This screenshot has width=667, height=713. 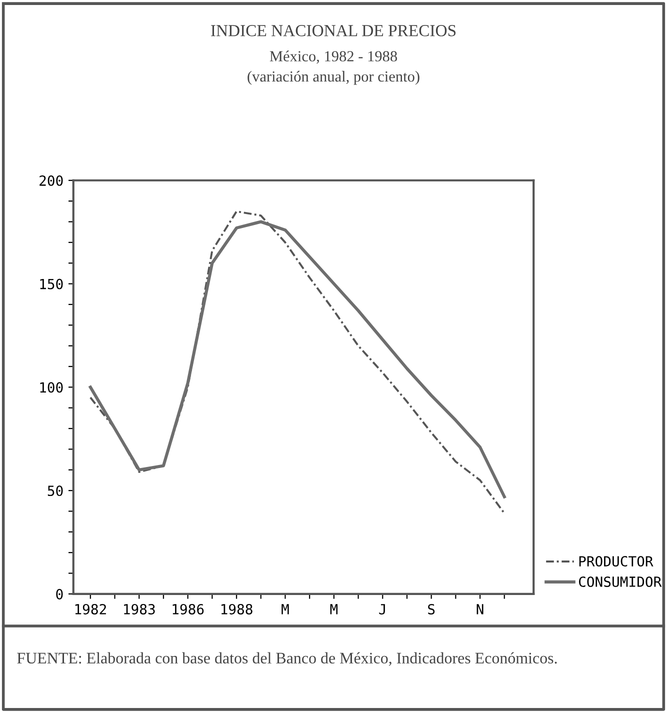 I want to click on source-note: FUENTE: Elaborada con base datos del Banco de México, Indicadores Económicos., so click(x=287, y=659).